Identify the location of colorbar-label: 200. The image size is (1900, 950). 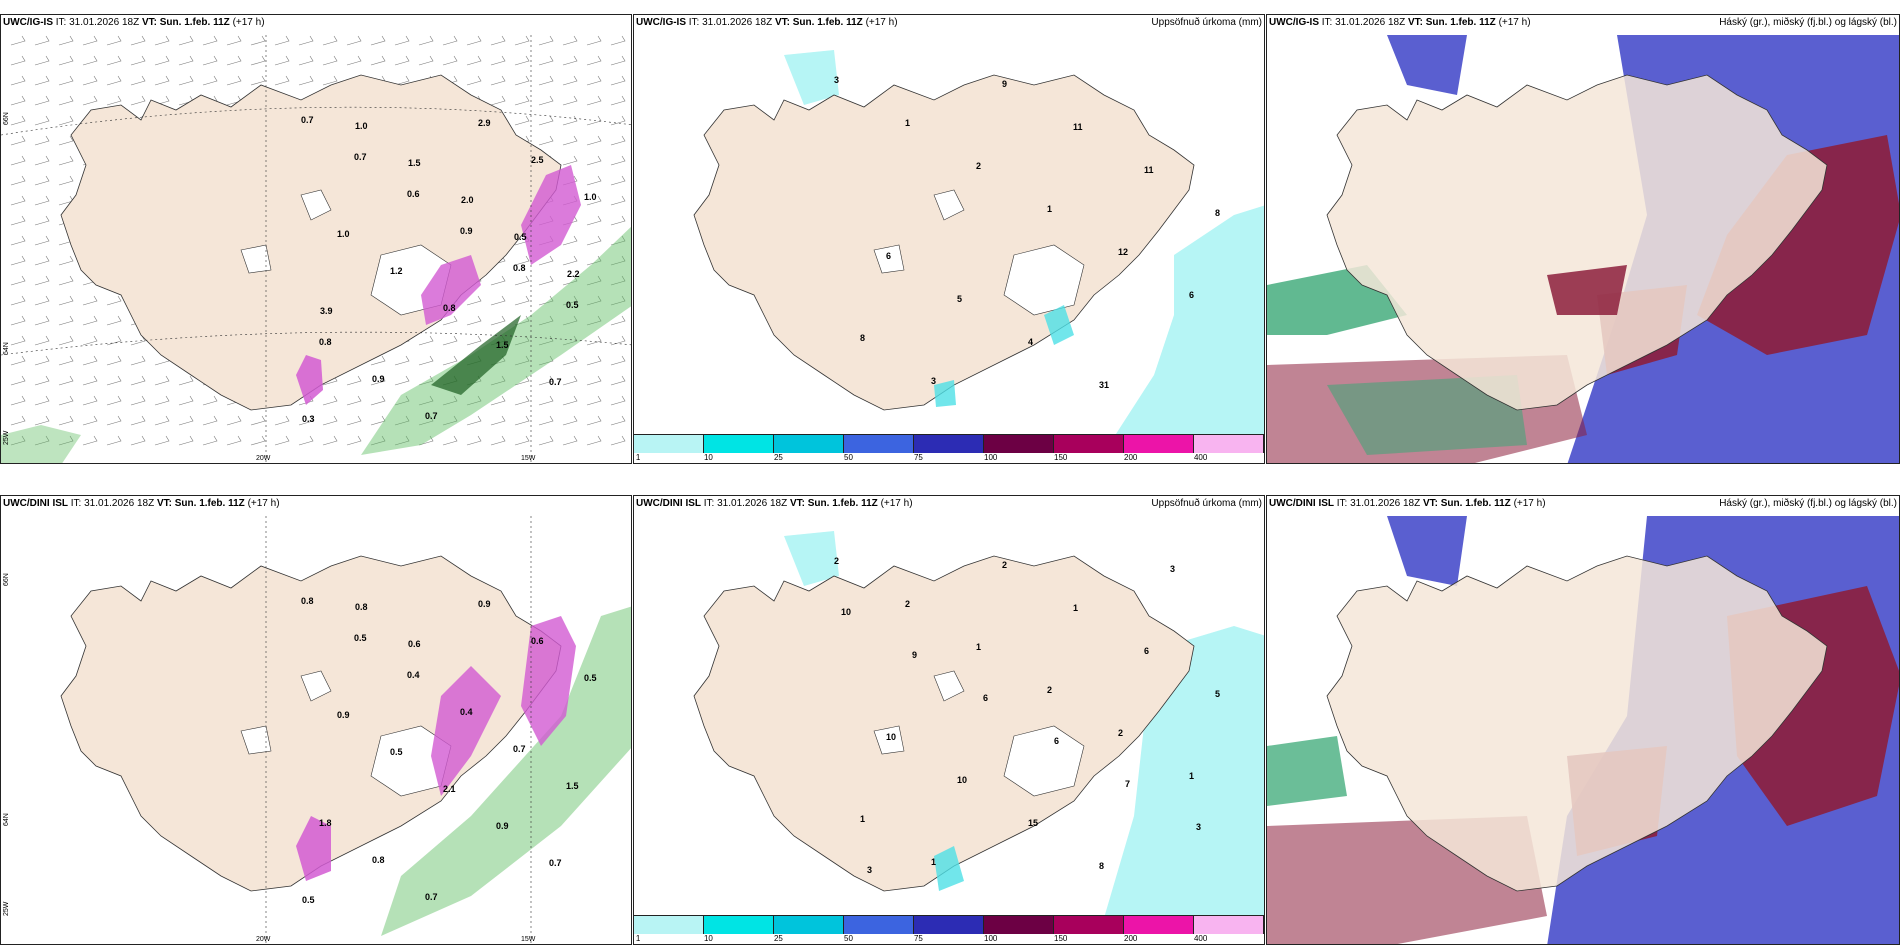
(1131, 938).